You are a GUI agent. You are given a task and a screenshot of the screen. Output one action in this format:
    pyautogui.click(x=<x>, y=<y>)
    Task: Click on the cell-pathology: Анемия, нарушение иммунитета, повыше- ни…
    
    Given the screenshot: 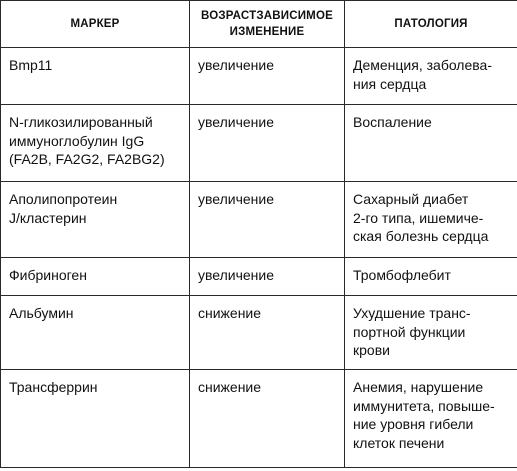 What is the action you would take?
    pyautogui.click(x=430, y=418)
    